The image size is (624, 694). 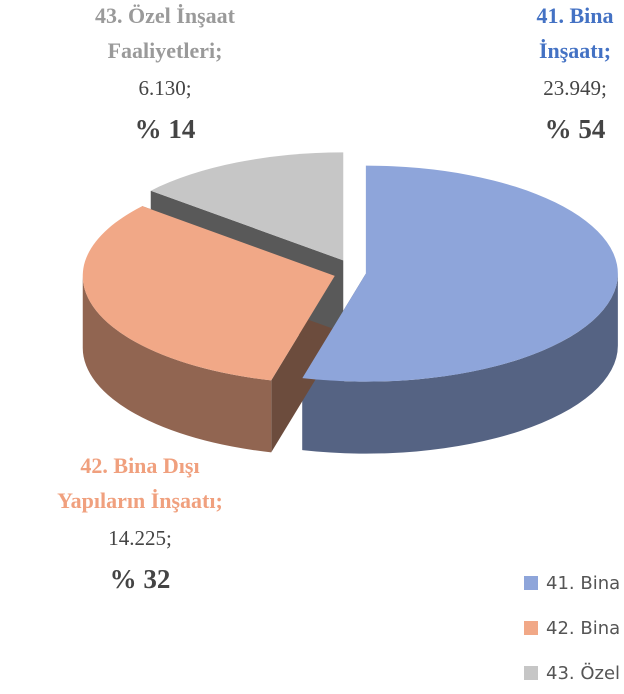 I want to click on percent-label: % 14, so click(x=165, y=129).